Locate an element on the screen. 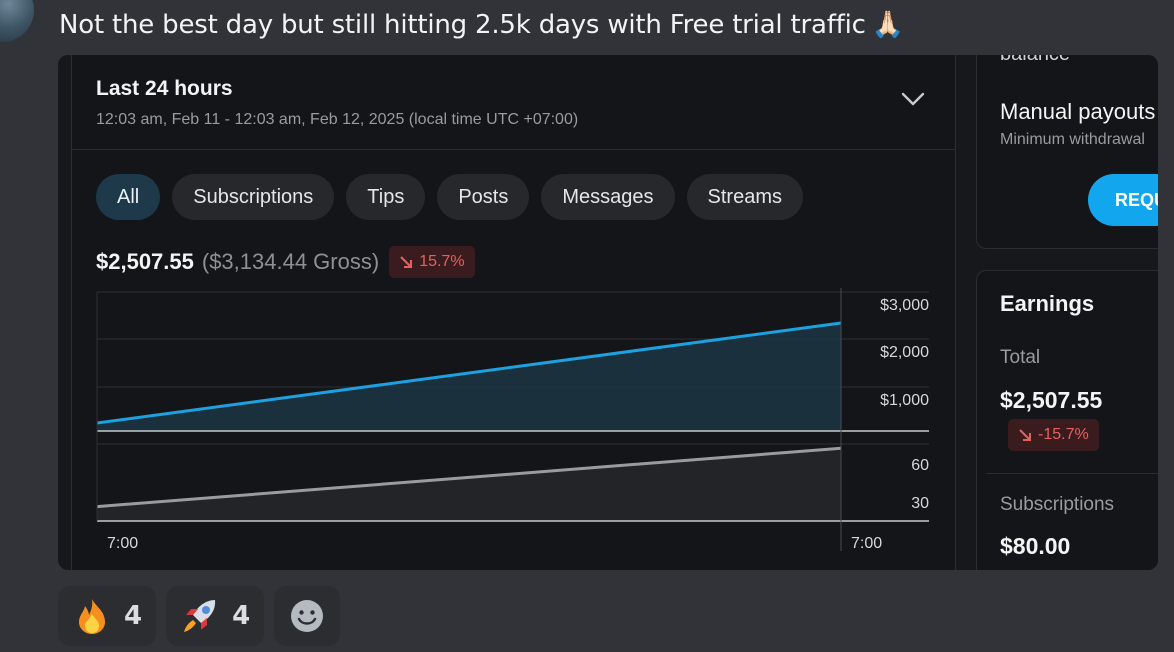 The width and height of the screenshot is (1174, 652). reactions-bar: 4 4 is located at coordinates (199, 616).